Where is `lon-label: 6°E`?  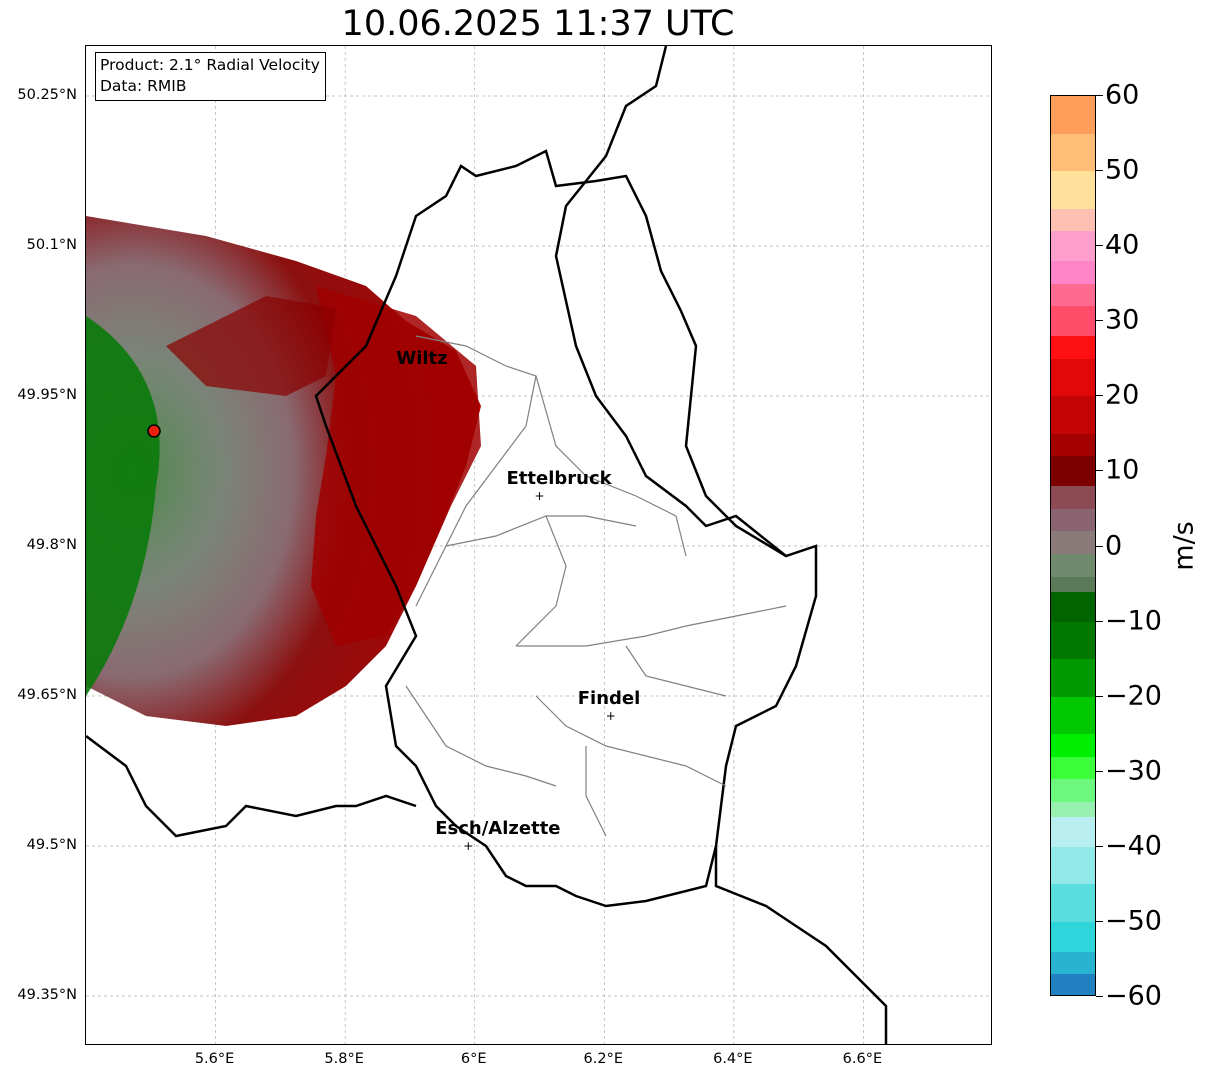
lon-label: 6°E is located at coordinates (473, 1059).